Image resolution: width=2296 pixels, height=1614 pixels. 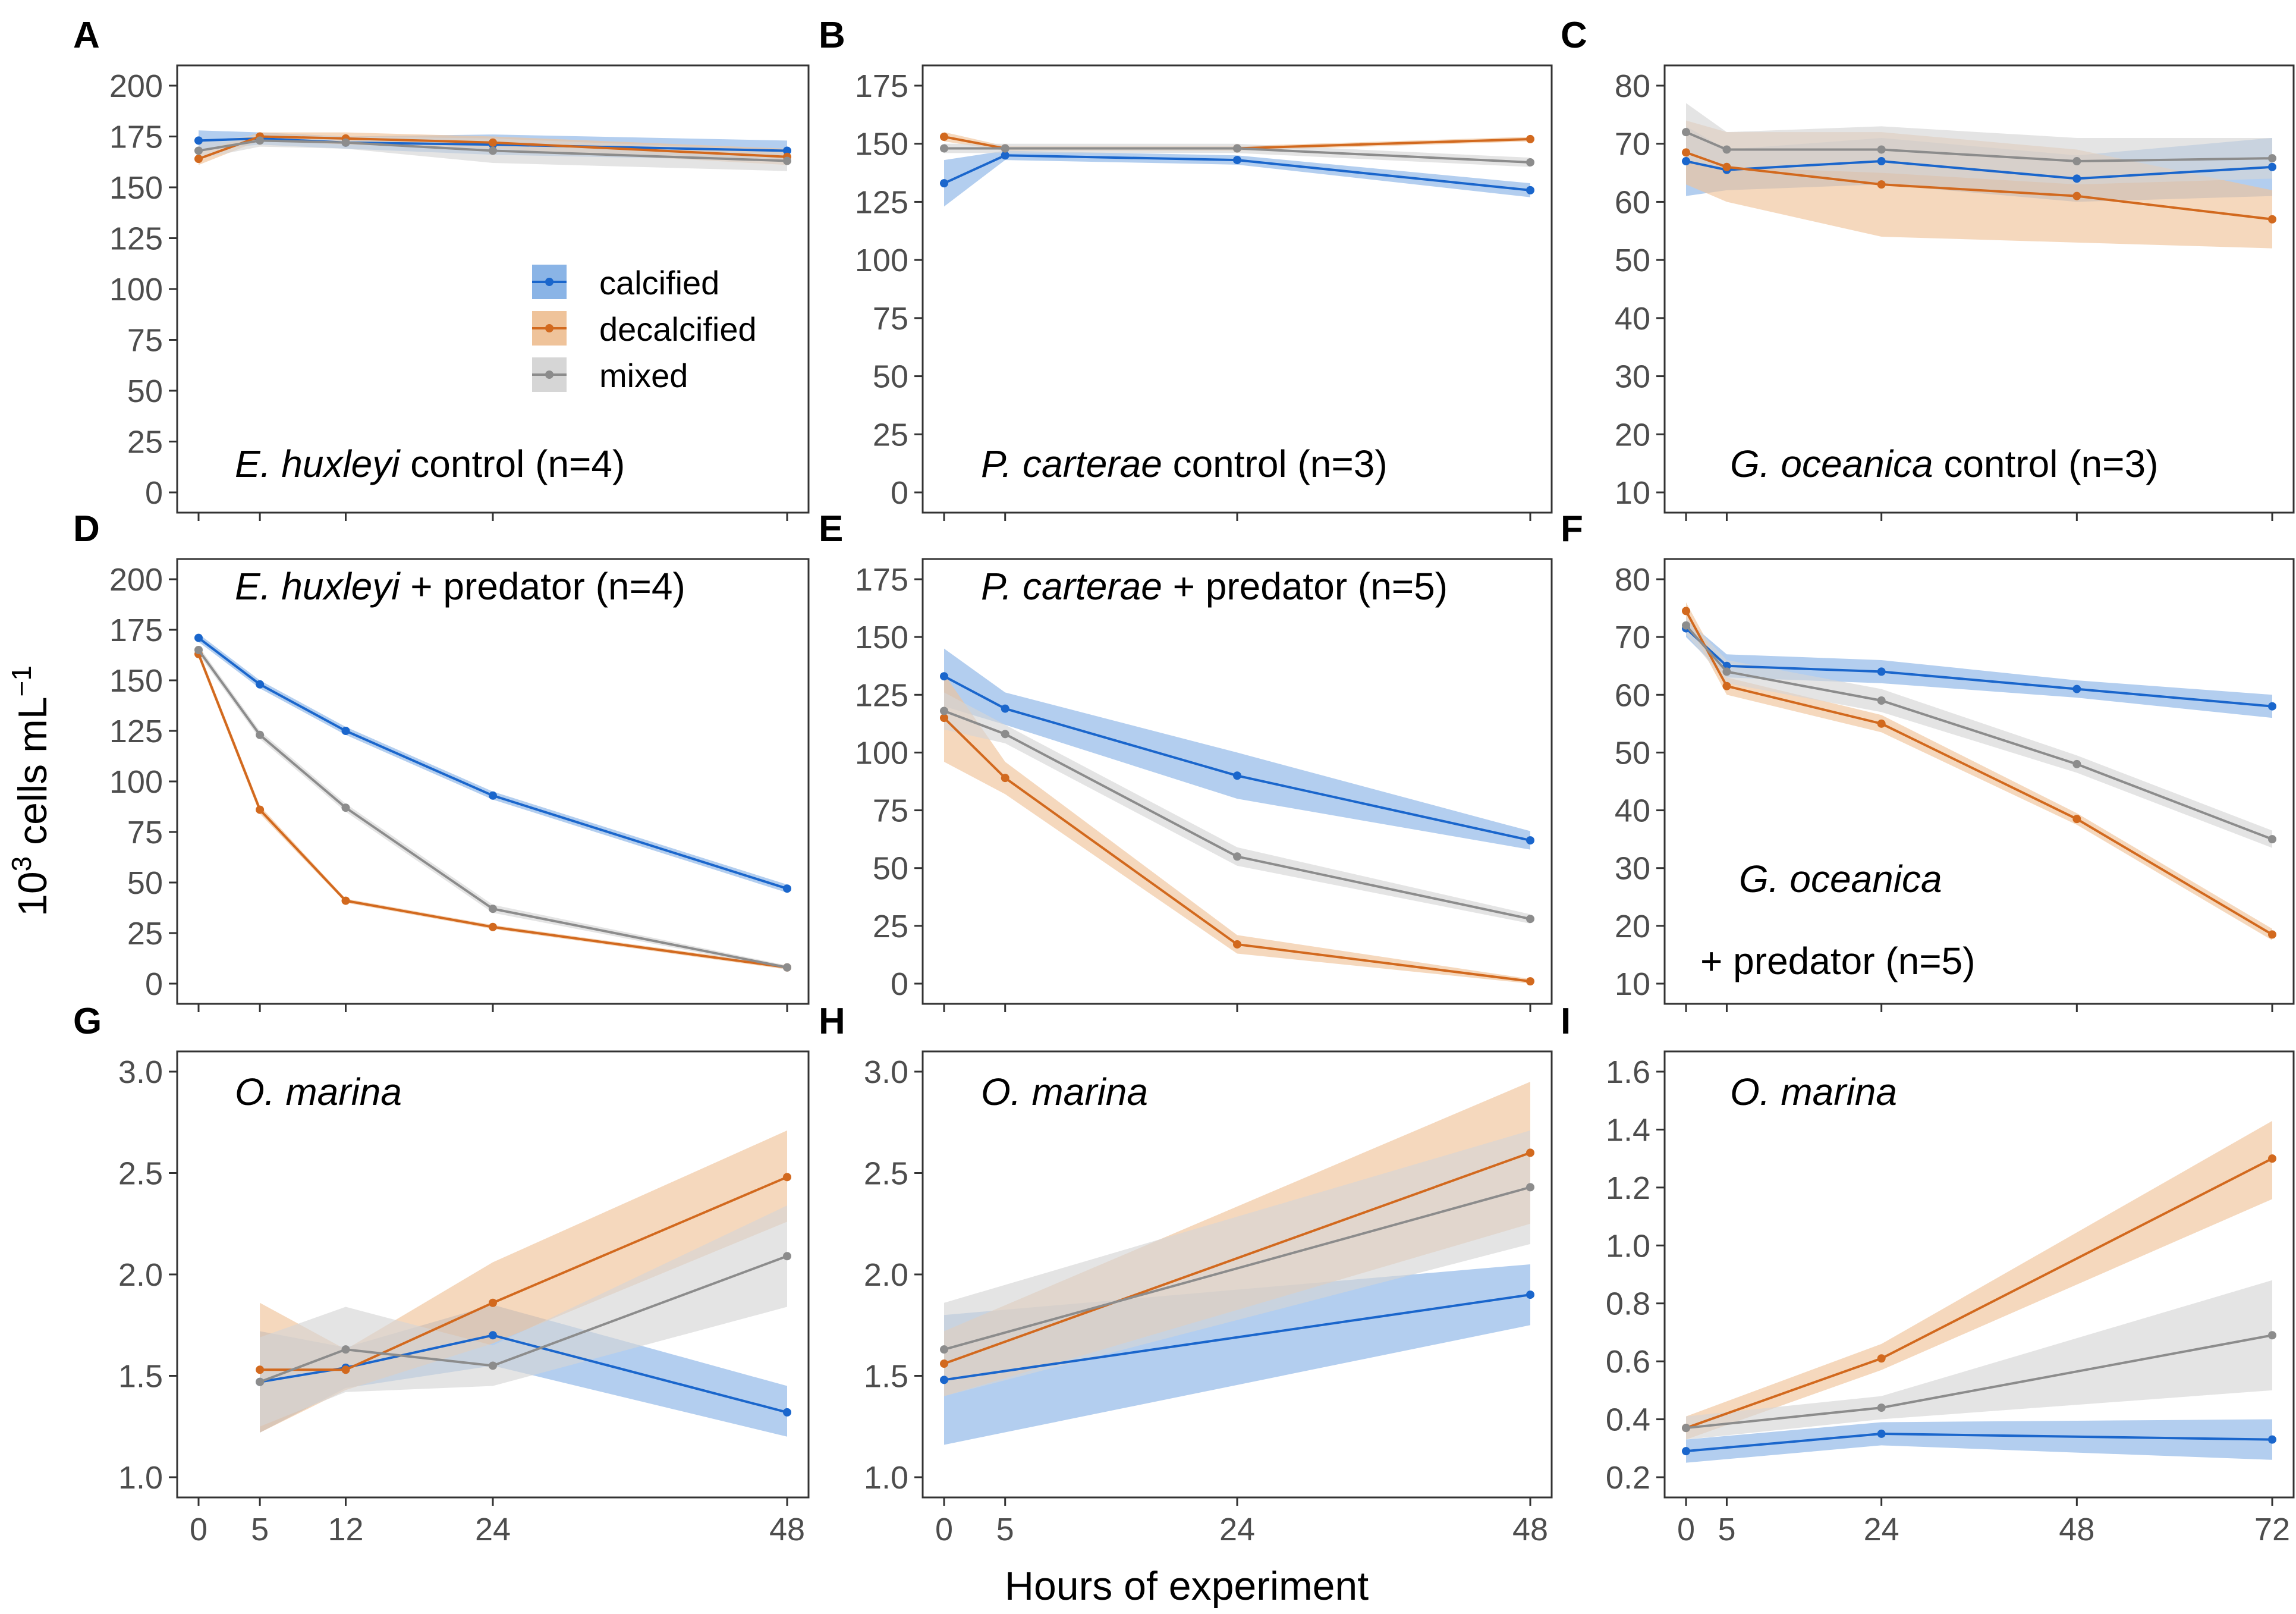 I want to click on panel-title-treatment-D: + predator (n=4), so click(x=542, y=586).